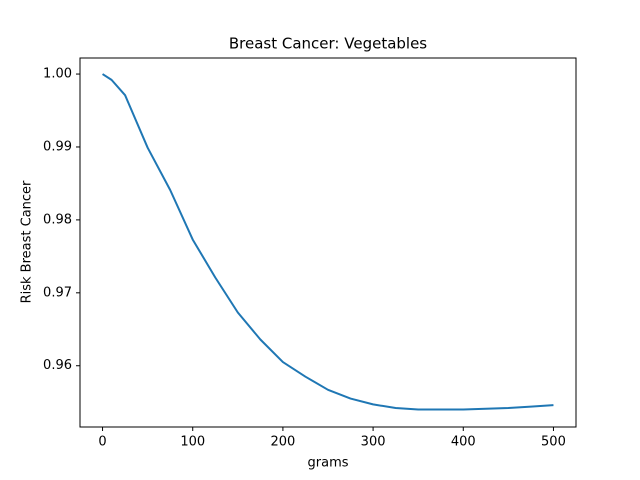 The height and width of the screenshot is (480, 640). What do you see at coordinates (463, 442) in the screenshot?
I see `x-tick-label: 400` at bounding box center [463, 442].